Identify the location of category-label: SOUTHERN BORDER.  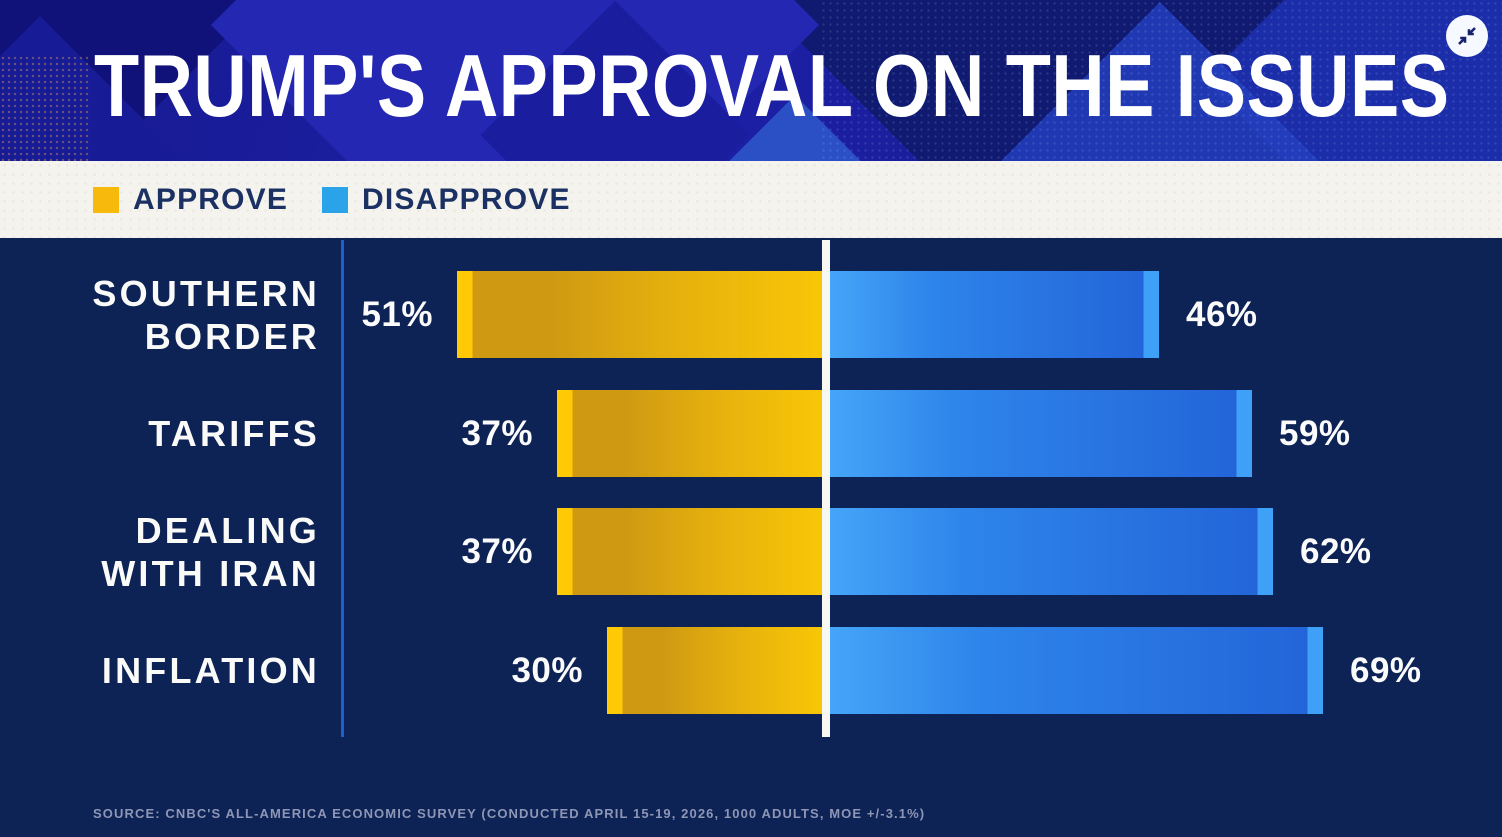
(206, 314).